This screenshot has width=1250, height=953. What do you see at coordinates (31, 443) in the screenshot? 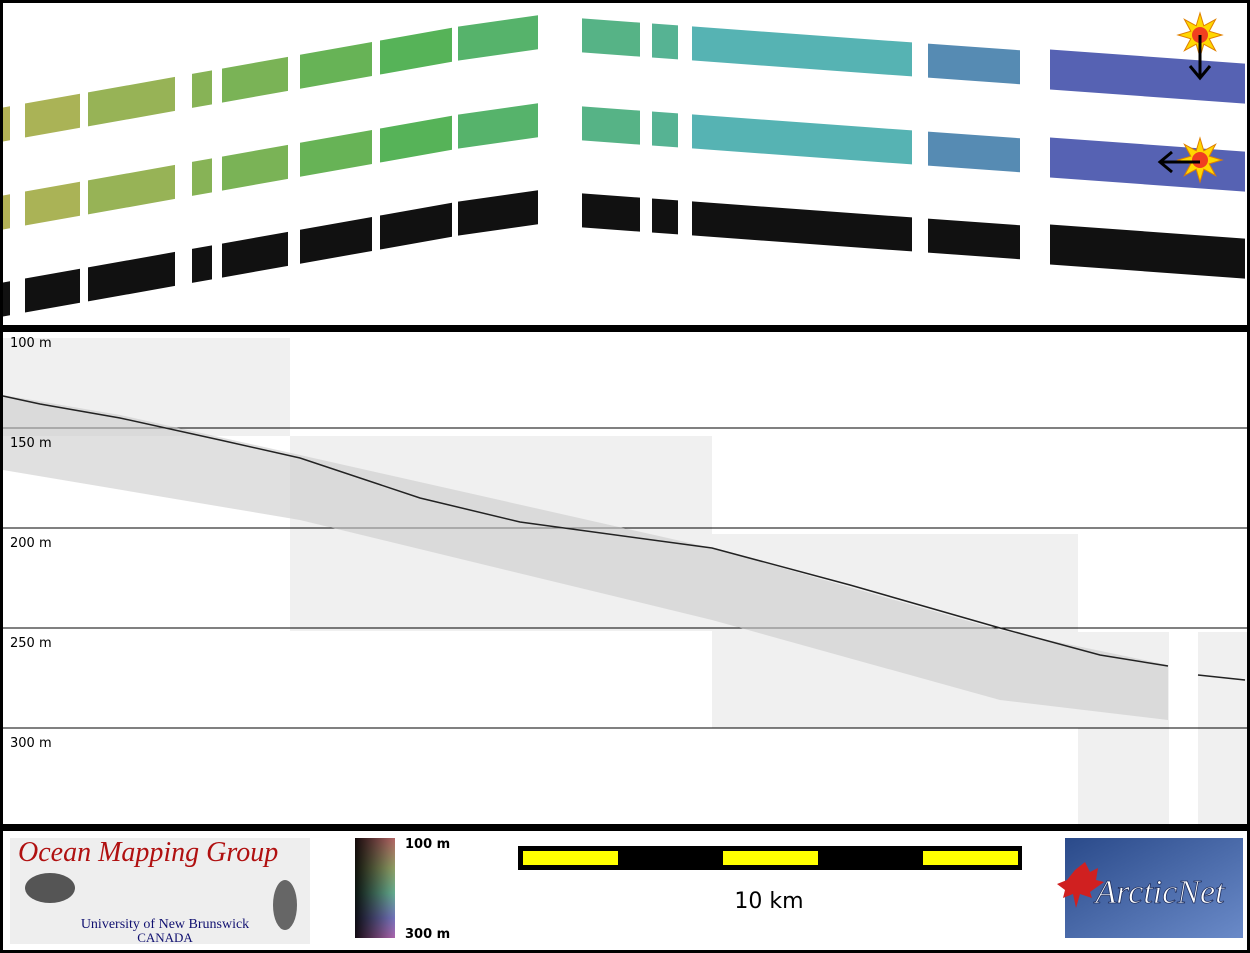
I see `depth-label: 150 m` at bounding box center [31, 443].